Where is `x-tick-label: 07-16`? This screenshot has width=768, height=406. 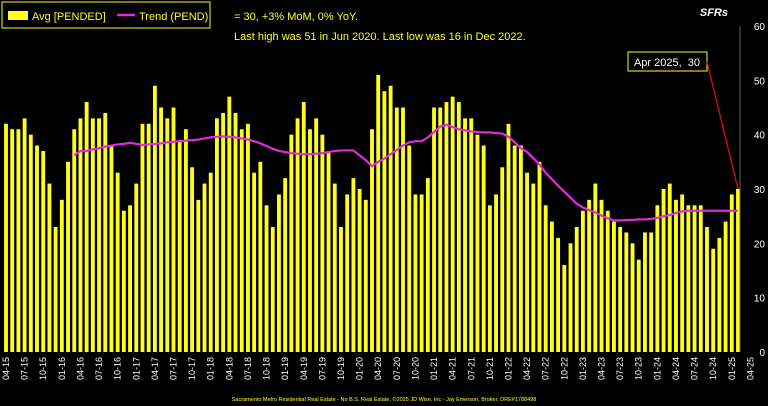 x-tick-label: 07-16 is located at coordinates (99, 368).